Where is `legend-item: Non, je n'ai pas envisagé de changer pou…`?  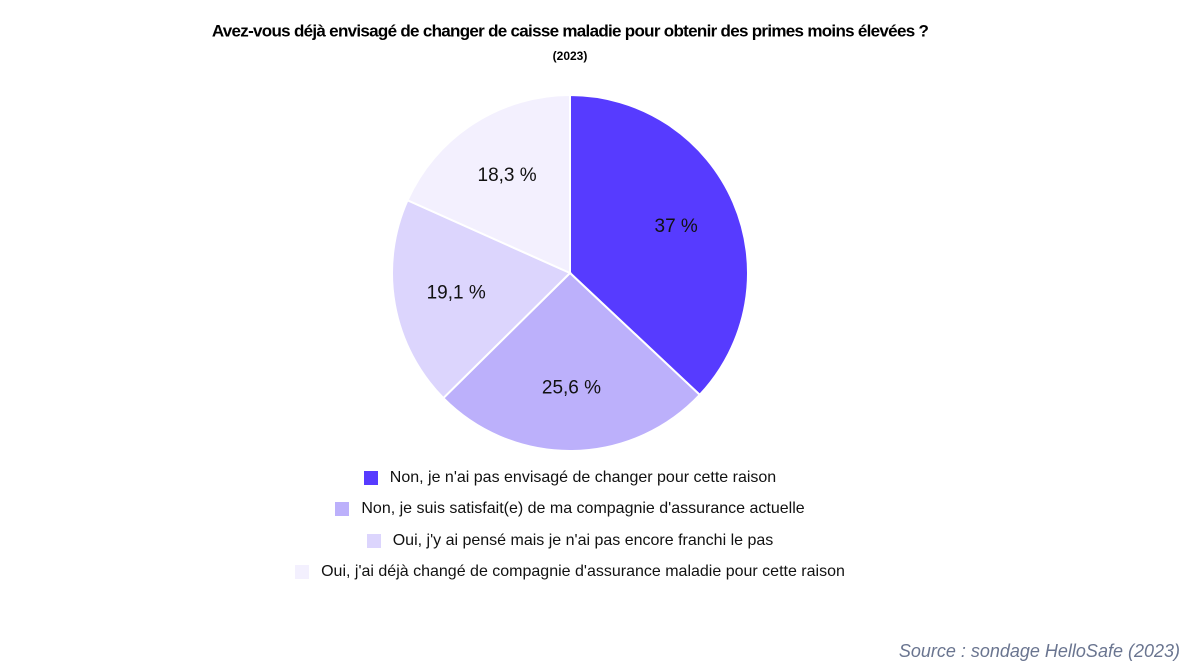
legend-item: Non, je n'ai pas envisagé de changer pou… is located at coordinates (570, 478).